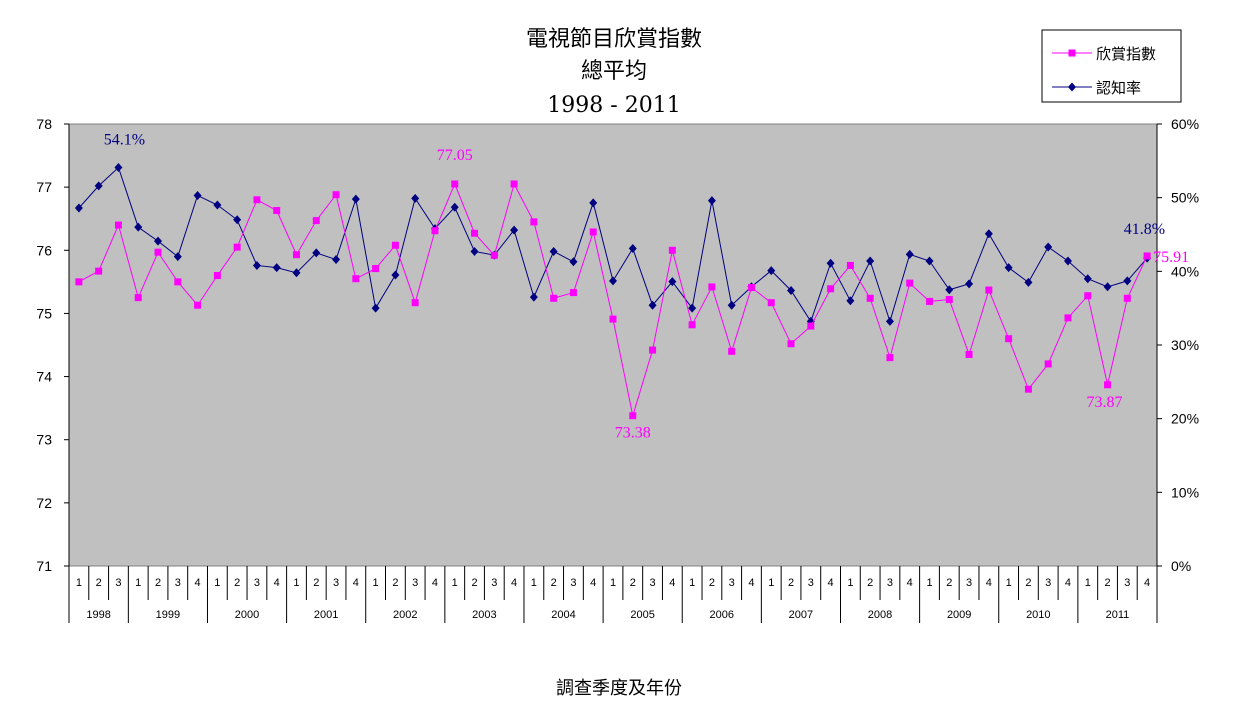 The height and width of the screenshot is (702, 1245). I want to click on x-year-label: 2002, so click(405, 615).